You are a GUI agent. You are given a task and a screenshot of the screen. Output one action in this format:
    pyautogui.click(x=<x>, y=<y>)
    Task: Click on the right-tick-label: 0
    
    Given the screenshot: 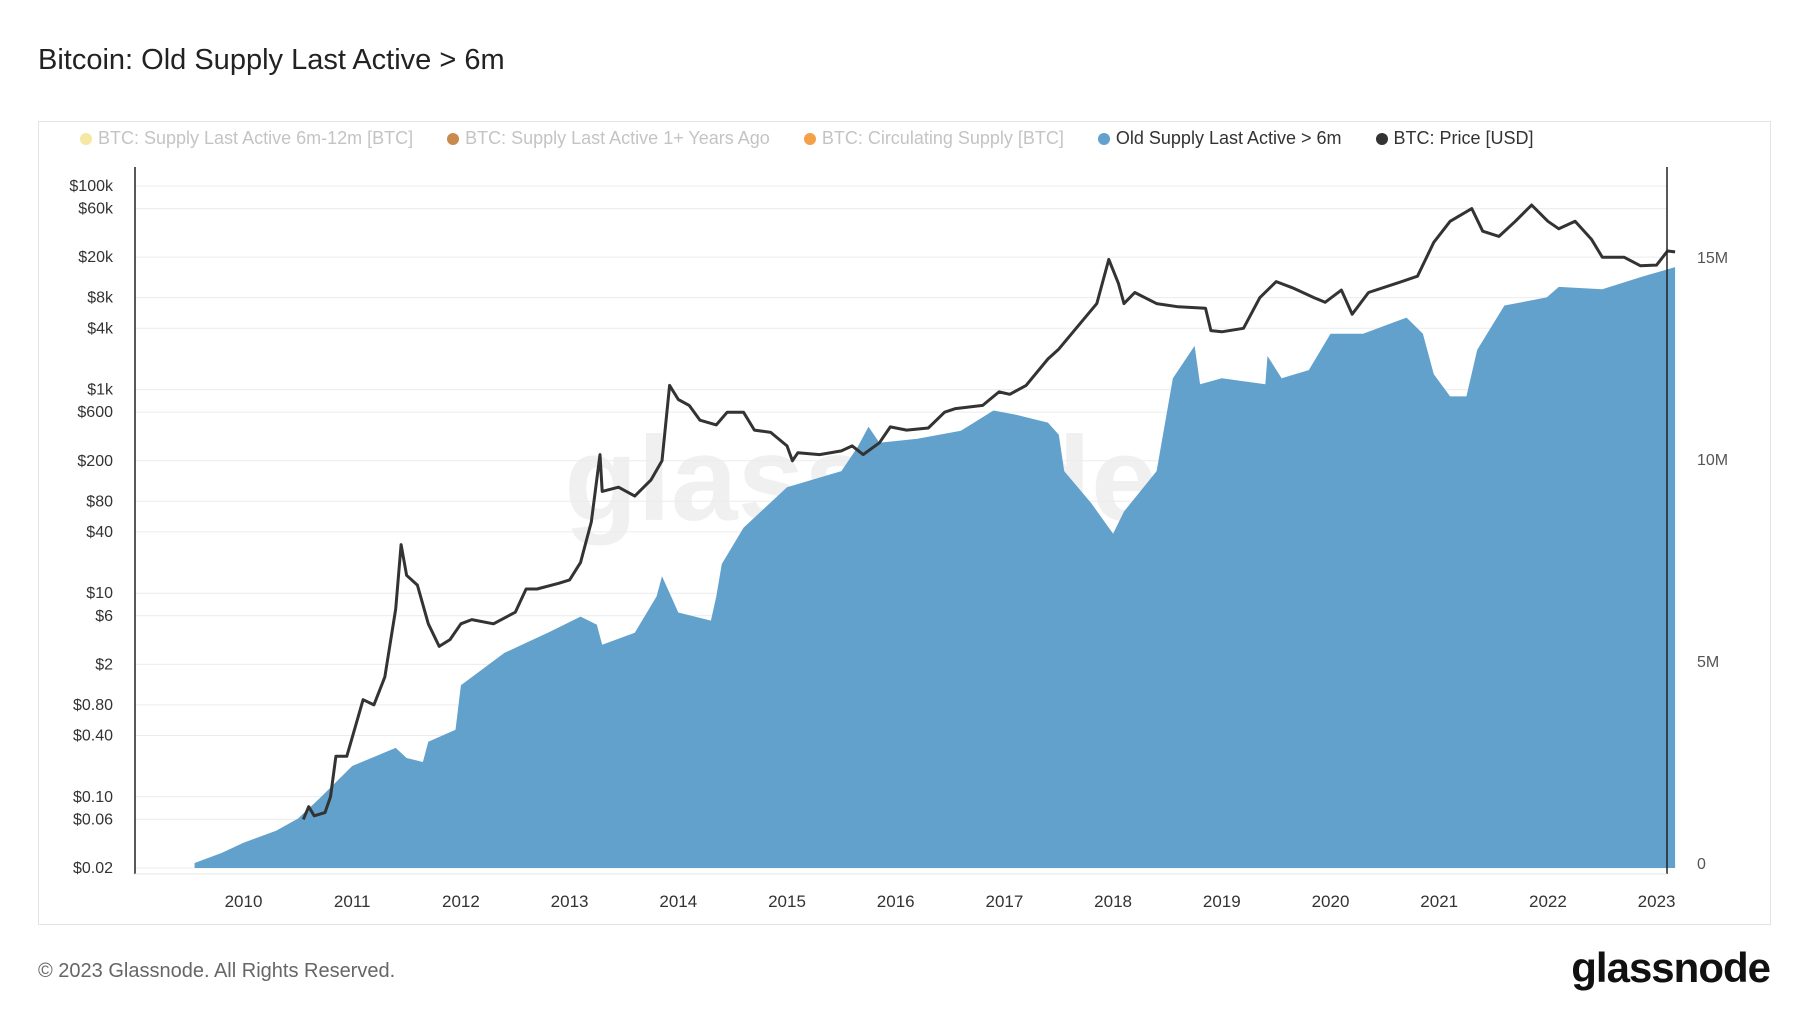 What is the action you would take?
    pyautogui.click(x=1701, y=864)
    